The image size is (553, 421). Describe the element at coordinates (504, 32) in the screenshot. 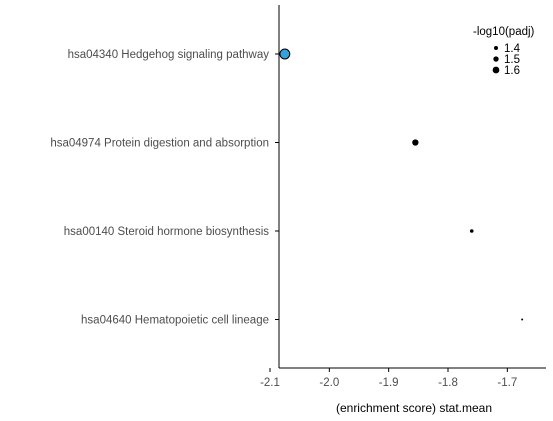

I see `legend-title: -log10(padj)` at that location.